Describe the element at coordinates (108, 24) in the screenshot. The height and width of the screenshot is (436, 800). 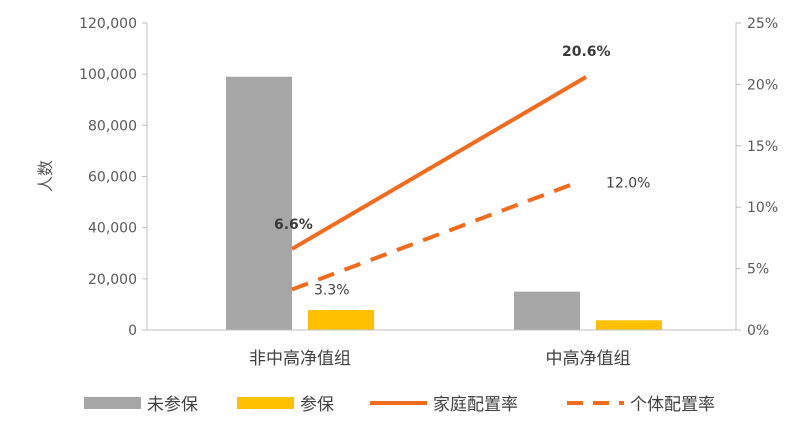
I see `y-tick-label-left: 120,000` at that location.